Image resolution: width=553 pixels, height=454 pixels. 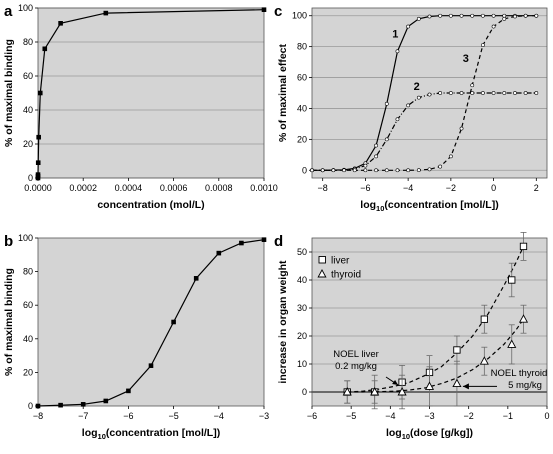 What do you see at coordinates (83, 188) in the screenshot?
I see `x-tick-label: 0.0002` at bounding box center [83, 188].